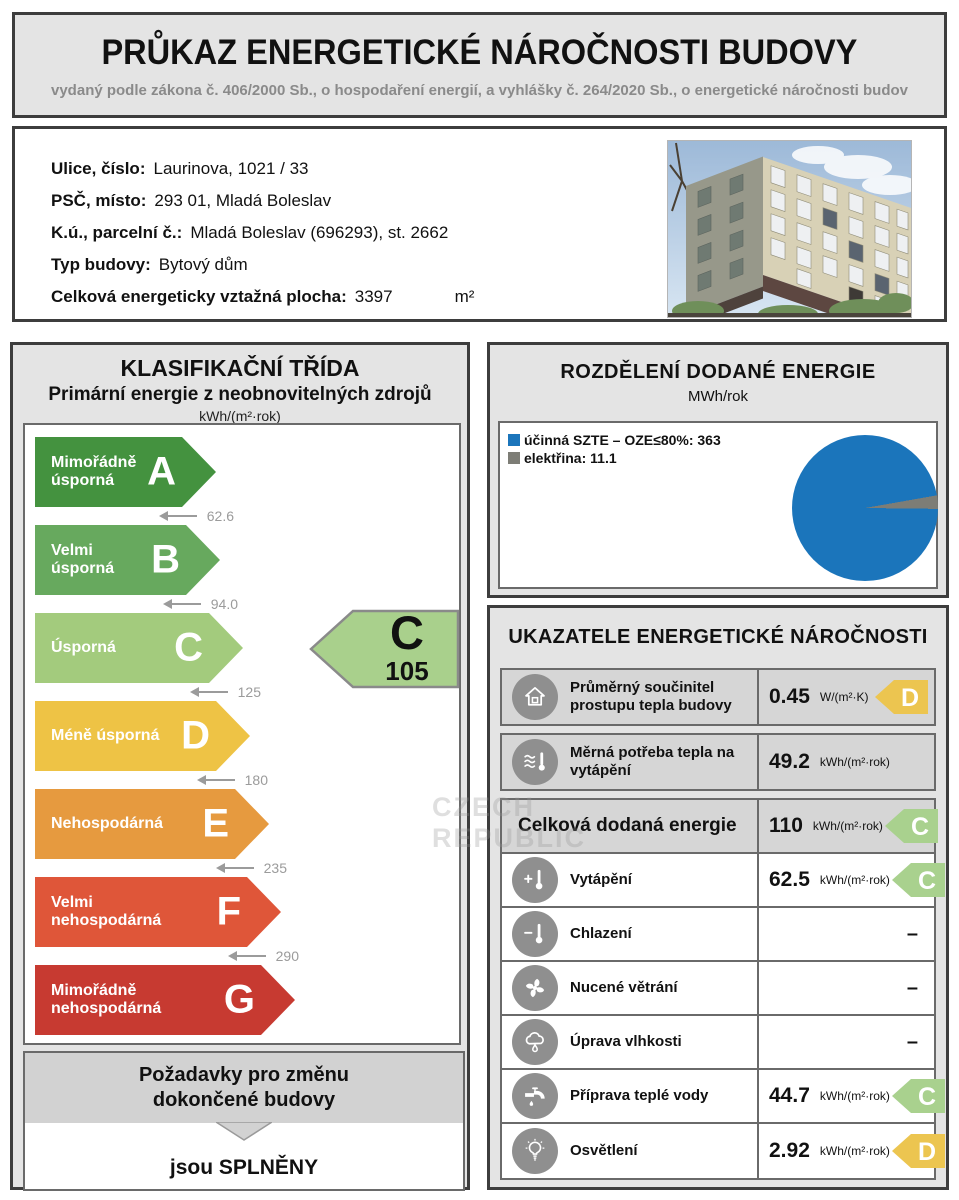  Describe the element at coordinates (134, 516) in the screenshot. I see `threshold-a-b: 62.6` at that location.